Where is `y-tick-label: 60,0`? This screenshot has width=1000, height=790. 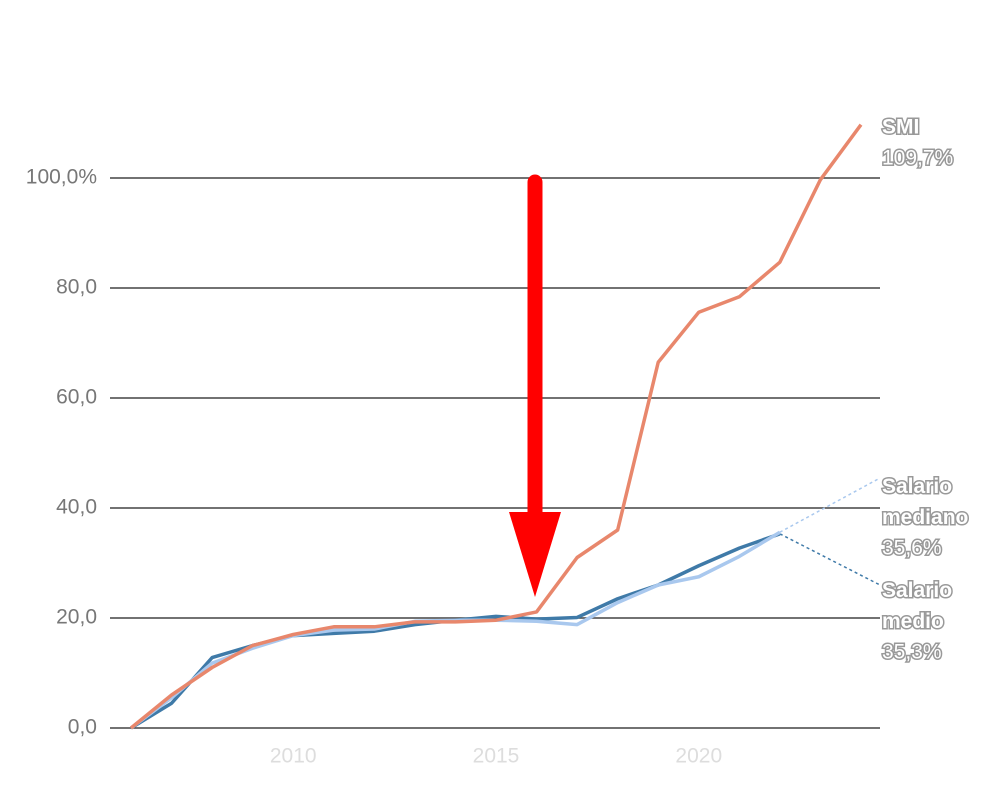
y-tick-label: 60,0 is located at coordinates (76, 397).